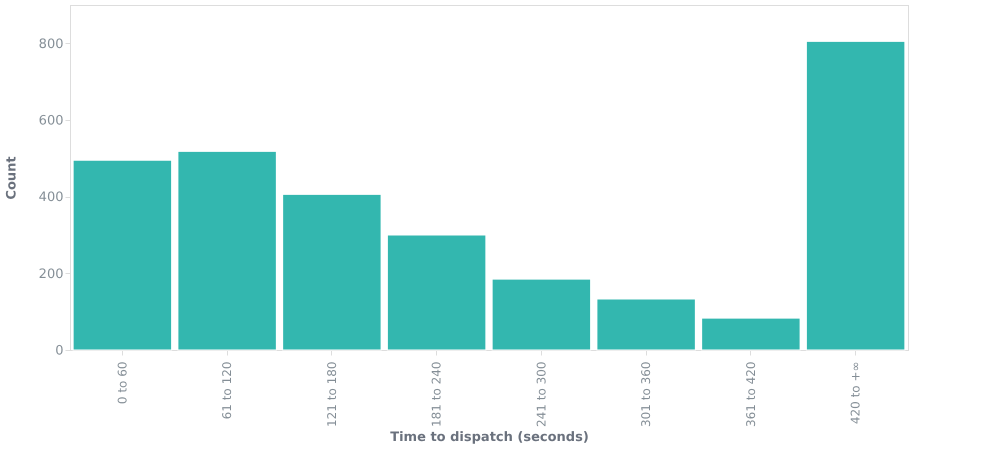  What do you see at coordinates (541, 394) in the screenshot?
I see `x-tick-label: 241 to 300` at bounding box center [541, 394].